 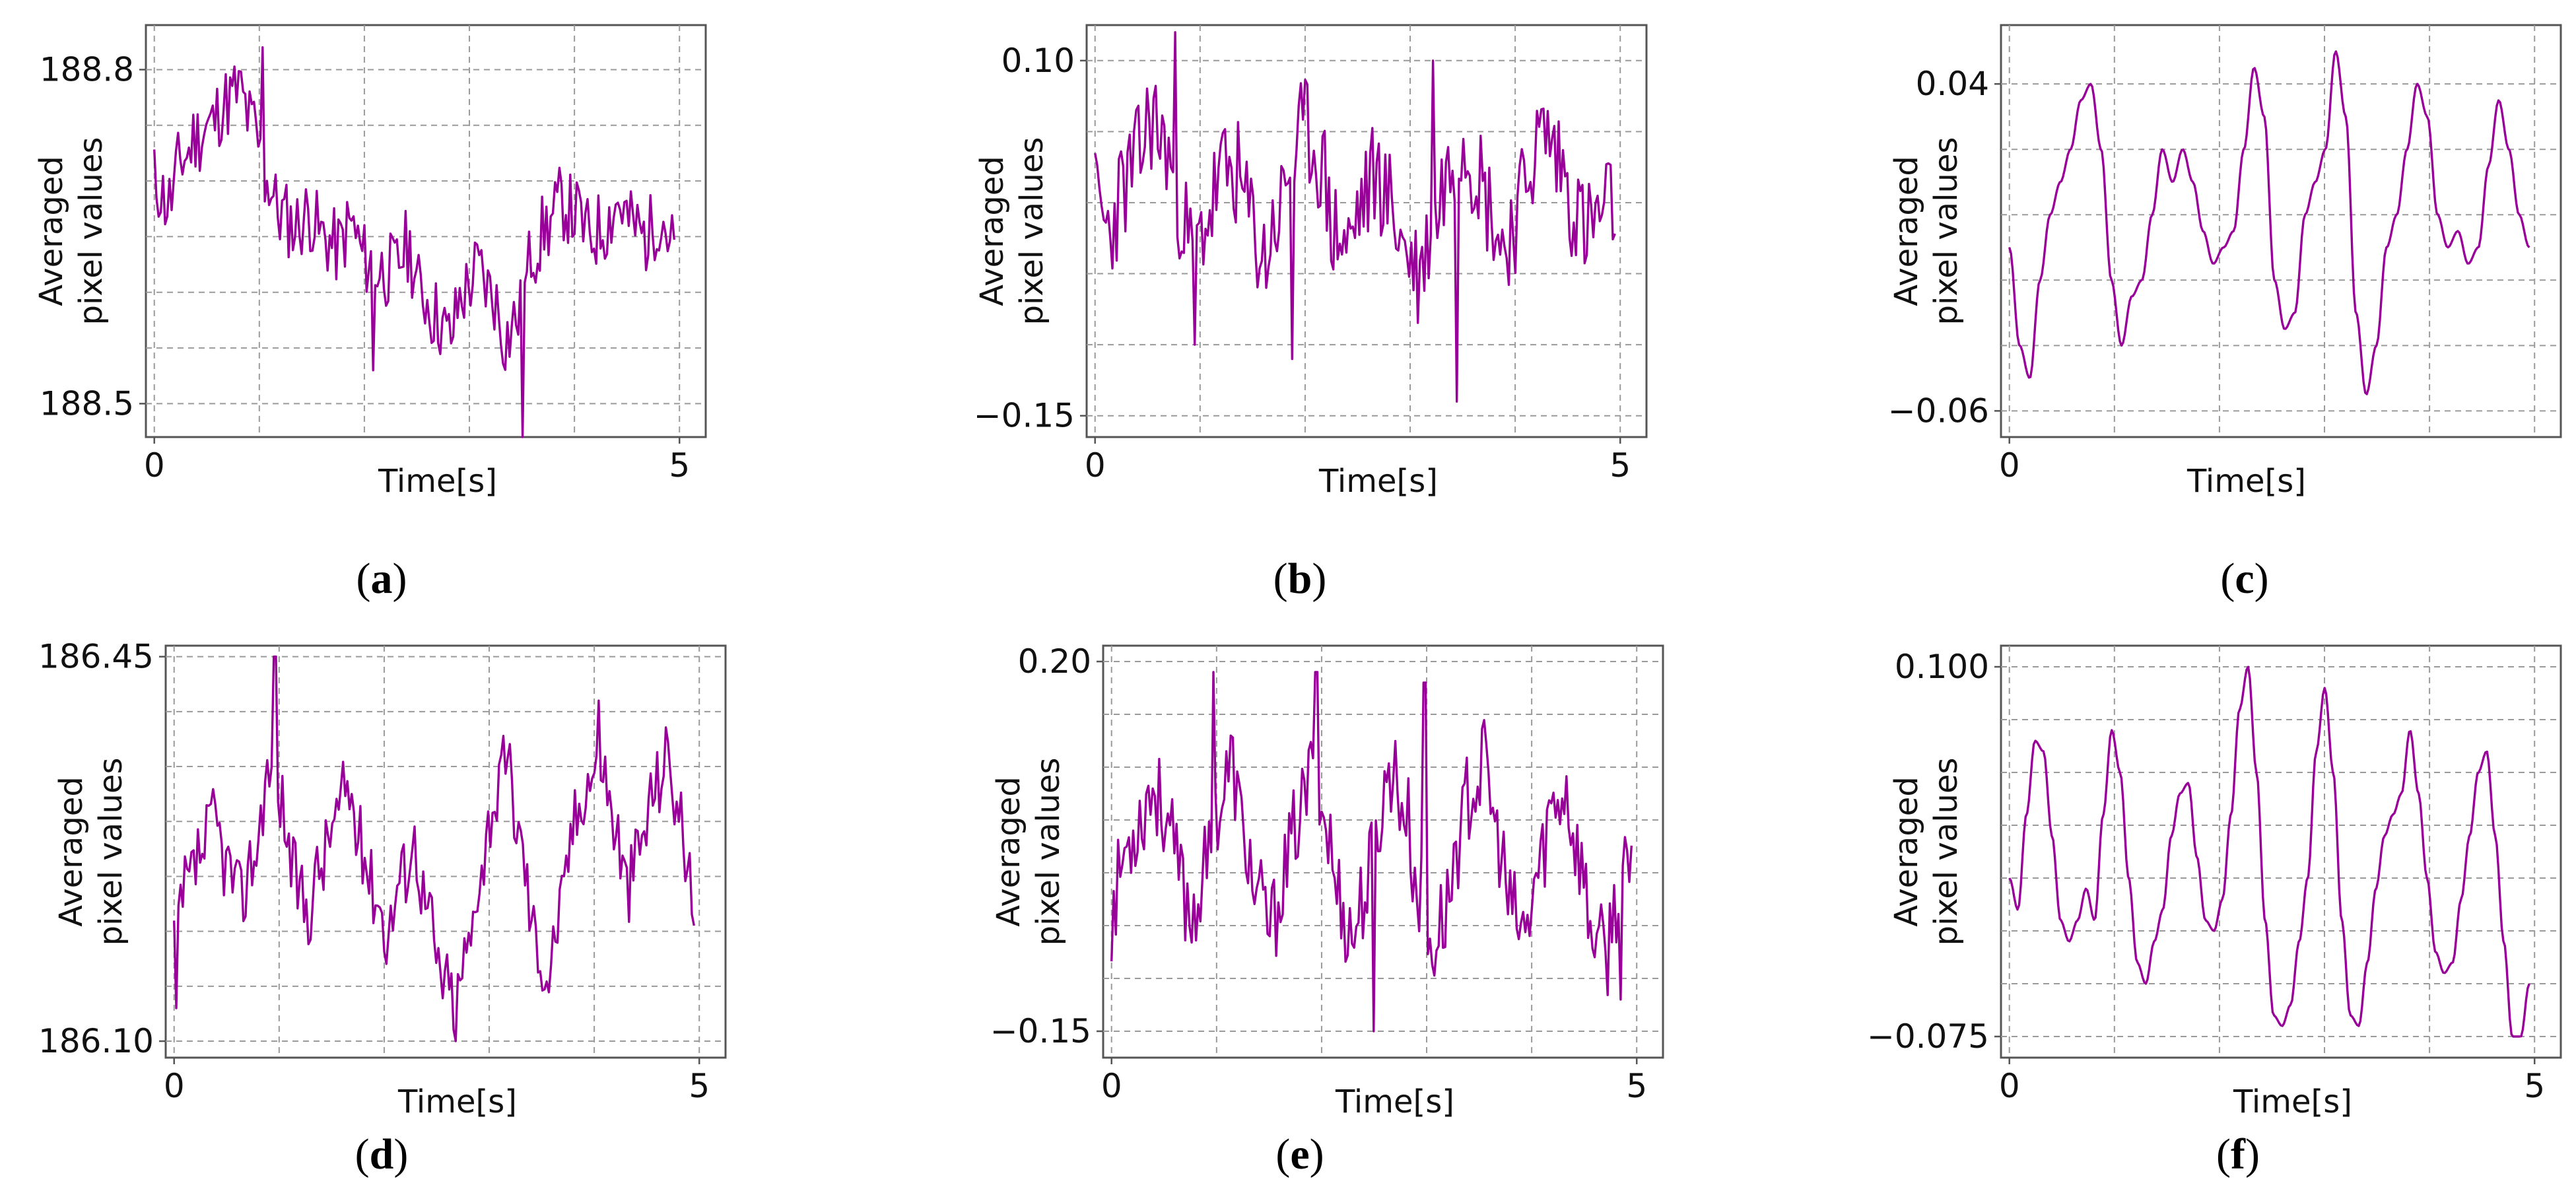 I want to click on caption-letter: d, so click(x=382, y=1154).